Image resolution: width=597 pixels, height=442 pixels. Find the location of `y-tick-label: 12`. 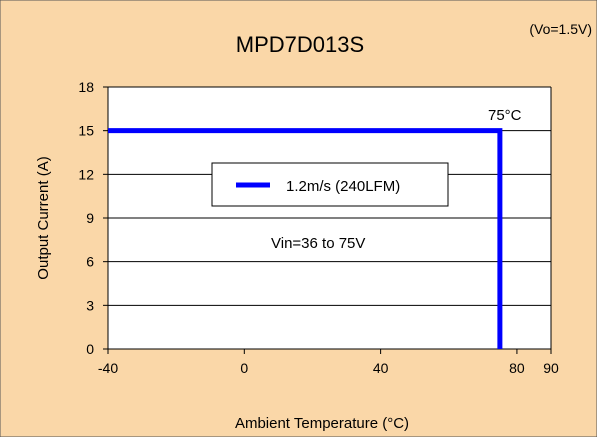

y-tick-label: 12 is located at coordinates (86, 174).